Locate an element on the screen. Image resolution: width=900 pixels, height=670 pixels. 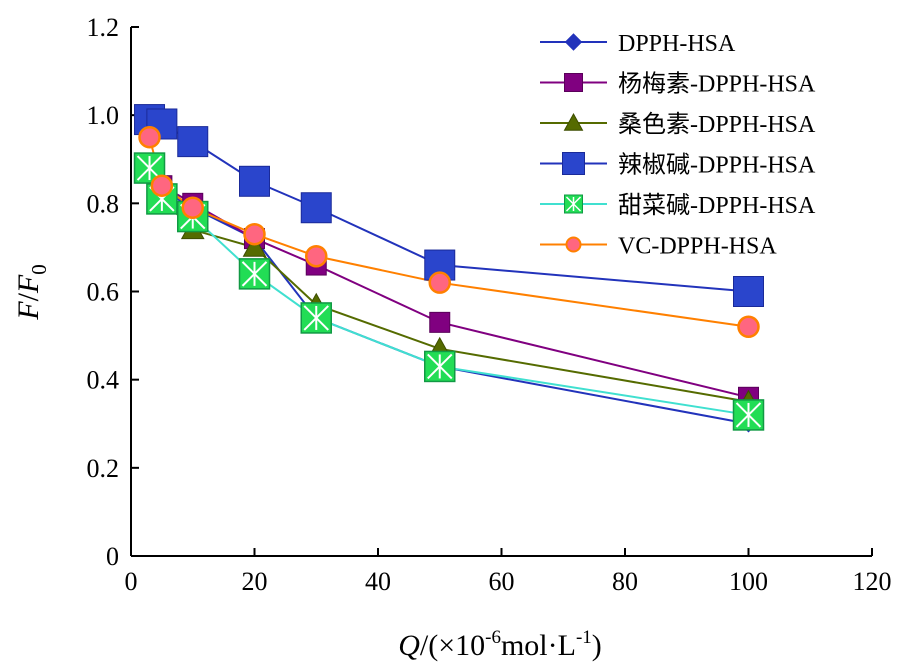
x-axis-title: Q/(×10-6mol·L-1) is located at coordinates (500, 644).